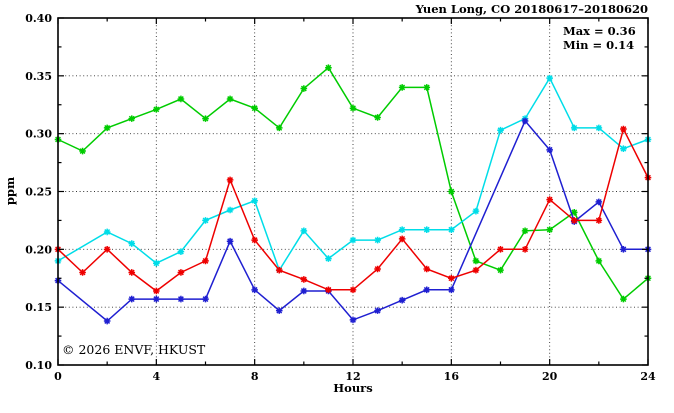  What do you see at coordinates (352, 376) in the screenshot?
I see `x-tick-label: 12` at bounding box center [352, 376].